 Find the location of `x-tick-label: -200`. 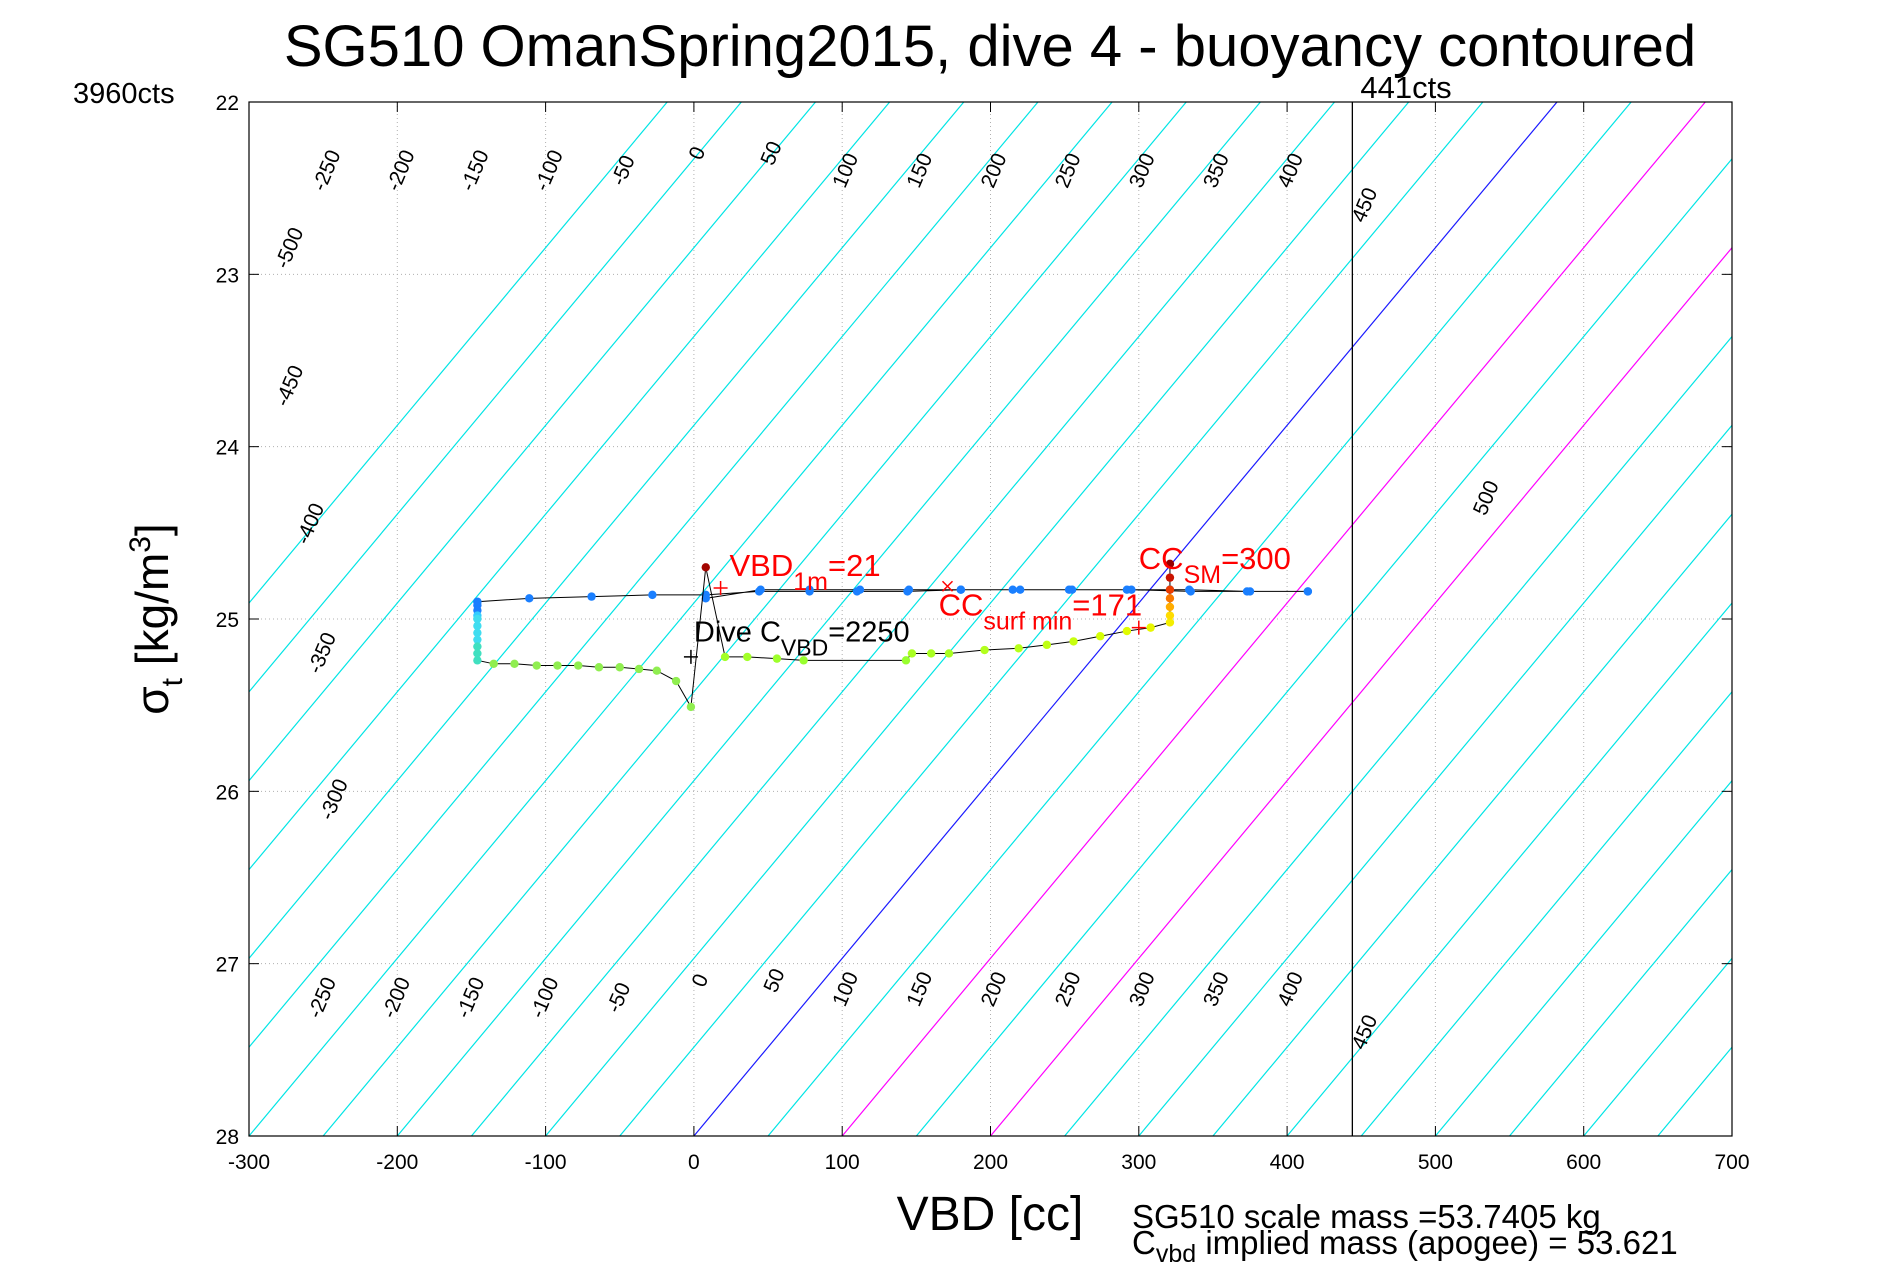

x-tick-label: -200 is located at coordinates (397, 1162).